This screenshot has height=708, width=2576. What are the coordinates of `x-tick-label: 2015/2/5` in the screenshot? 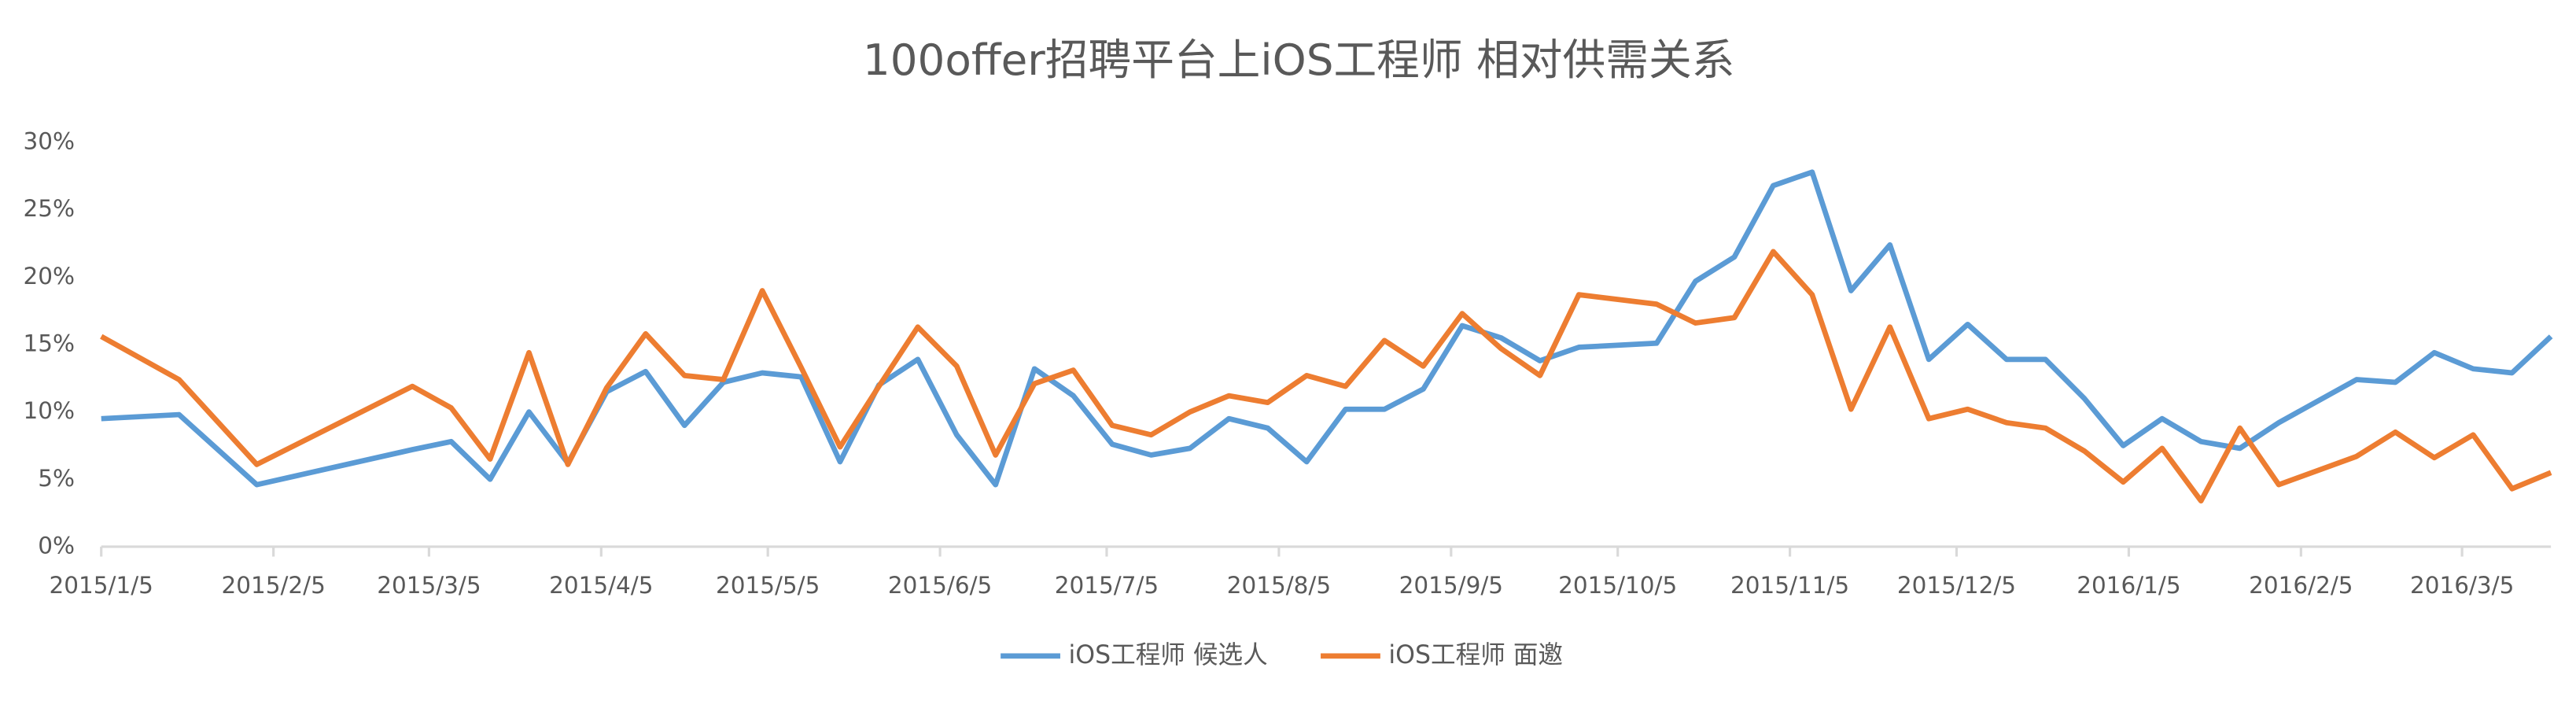 It's located at (273, 585).